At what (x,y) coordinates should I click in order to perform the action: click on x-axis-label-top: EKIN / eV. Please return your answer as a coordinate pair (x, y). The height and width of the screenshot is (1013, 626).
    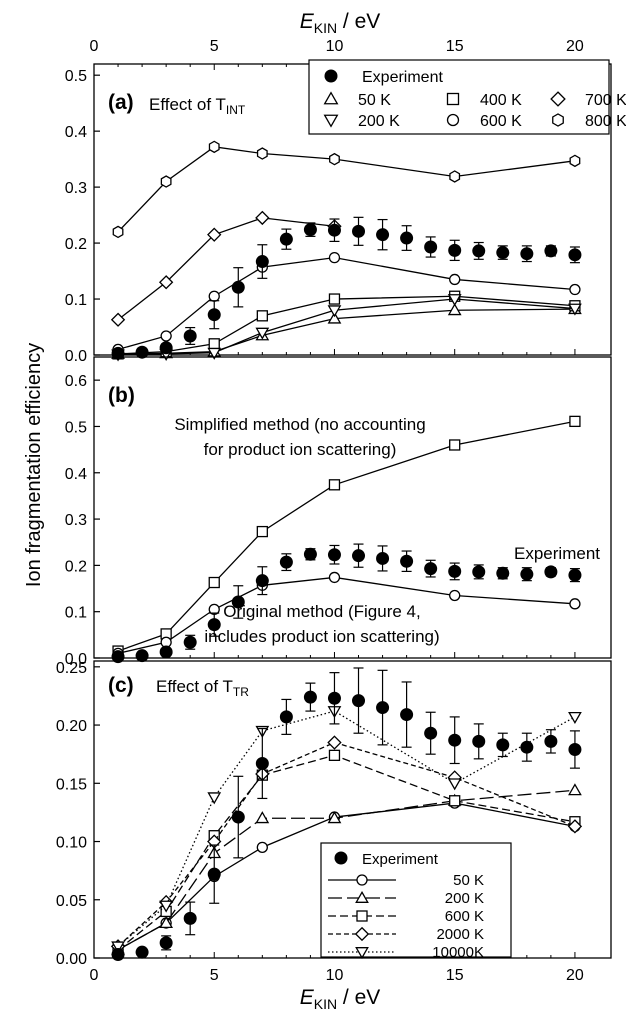
    Looking at the image, I should click on (340, 23).